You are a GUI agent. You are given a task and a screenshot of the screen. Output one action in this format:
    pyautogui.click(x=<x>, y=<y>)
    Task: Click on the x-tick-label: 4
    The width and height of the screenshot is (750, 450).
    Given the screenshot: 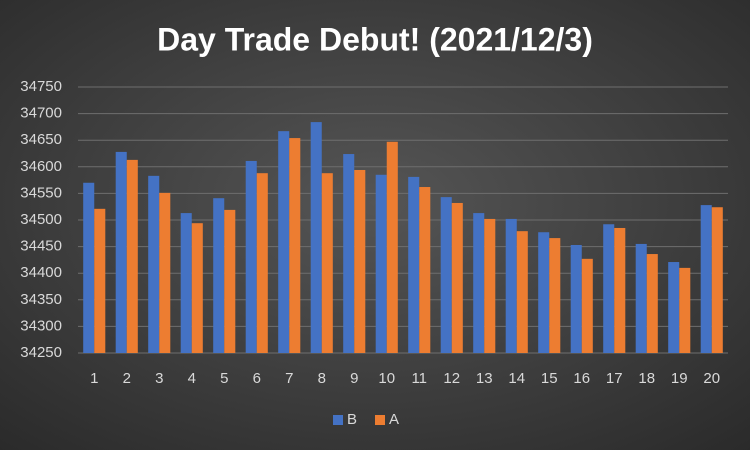 What is the action you would take?
    pyautogui.click(x=192, y=378)
    